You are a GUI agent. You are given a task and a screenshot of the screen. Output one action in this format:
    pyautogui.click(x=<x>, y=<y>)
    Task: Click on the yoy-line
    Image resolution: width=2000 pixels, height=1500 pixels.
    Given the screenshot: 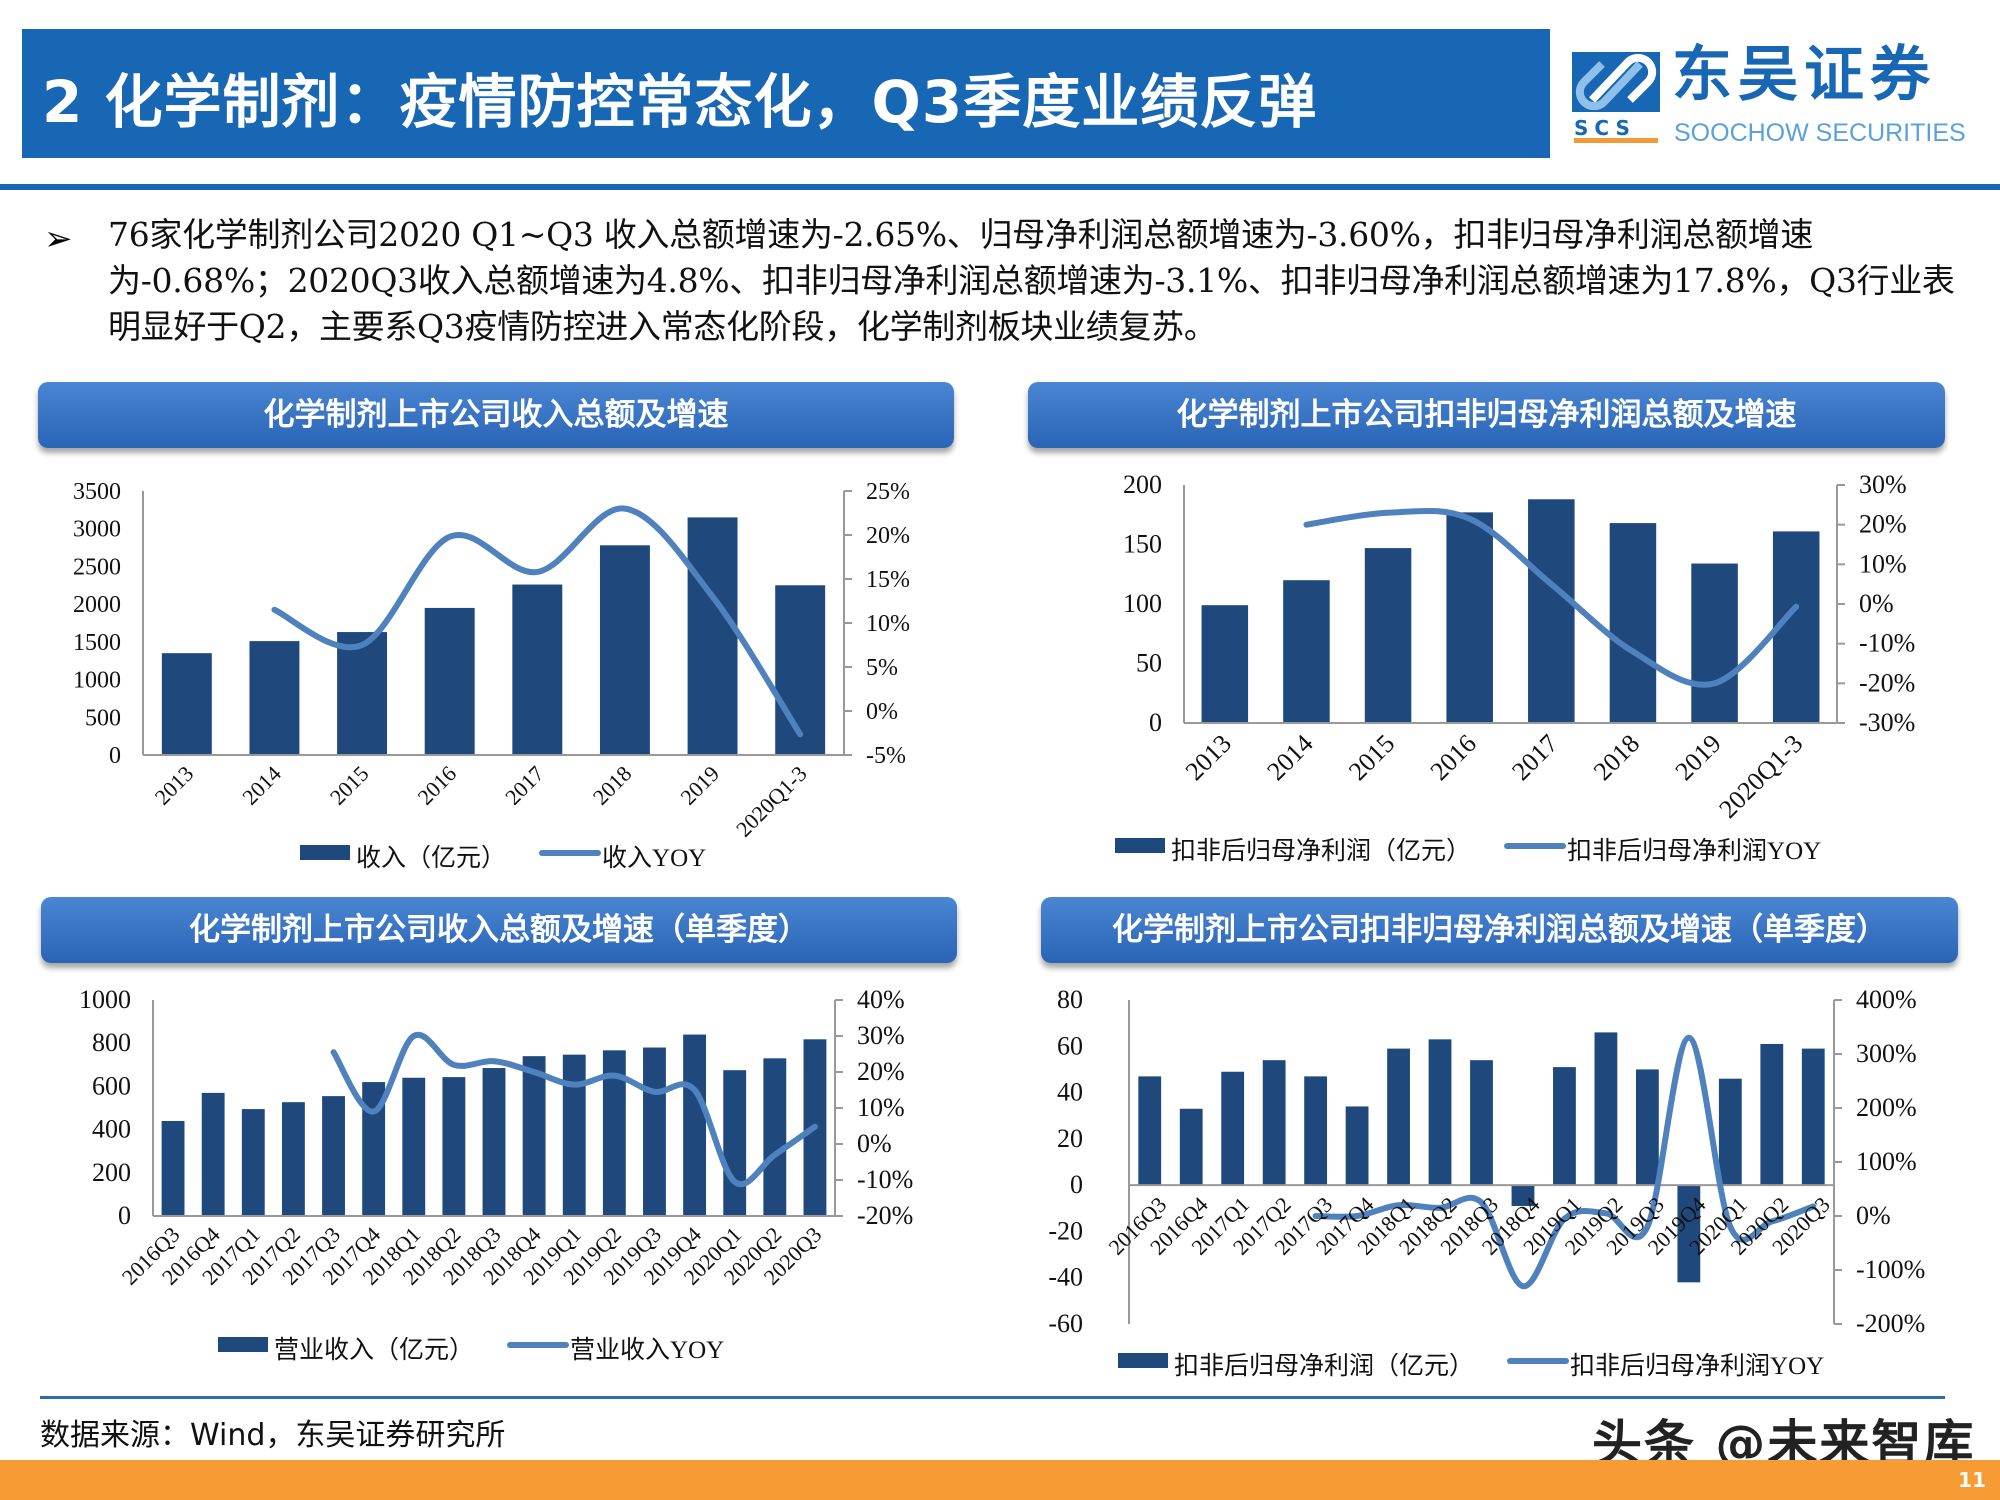 What is the action you would take?
    pyautogui.click(x=1564, y=1162)
    